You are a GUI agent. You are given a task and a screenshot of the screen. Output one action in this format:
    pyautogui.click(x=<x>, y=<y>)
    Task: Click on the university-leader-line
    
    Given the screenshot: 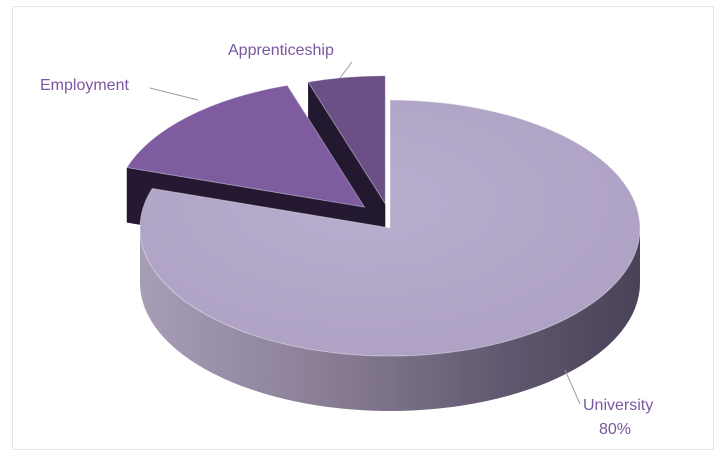 What is the action you would take?
    pyautogui.click(x=572, y=387)
    